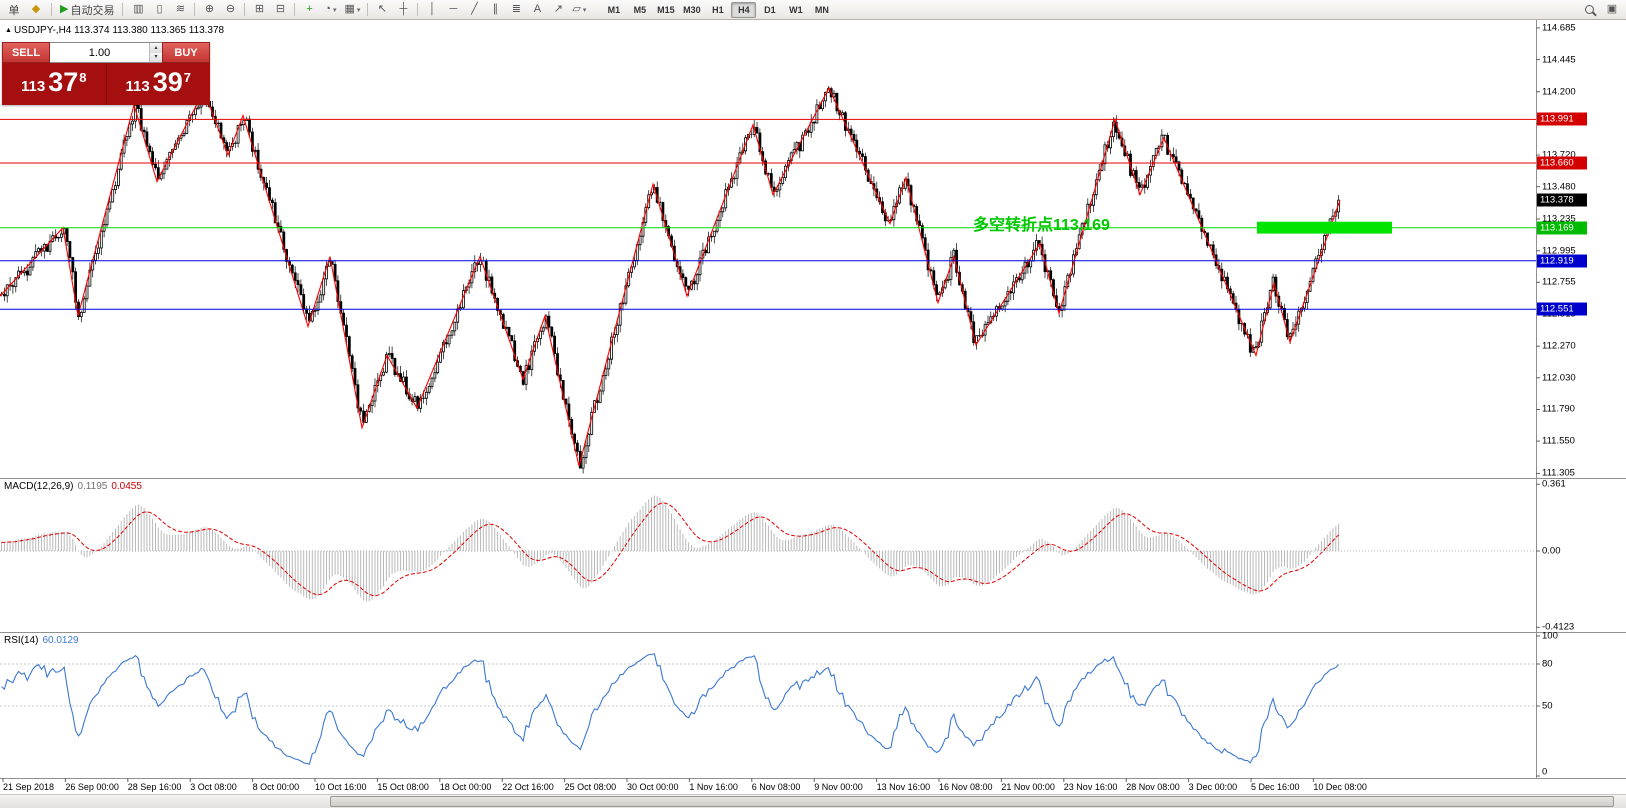  I want to click on timeframe-toolbar: M1 M5 M15 M30 H1 H4 D1 W1 MN, so click(717, 9).